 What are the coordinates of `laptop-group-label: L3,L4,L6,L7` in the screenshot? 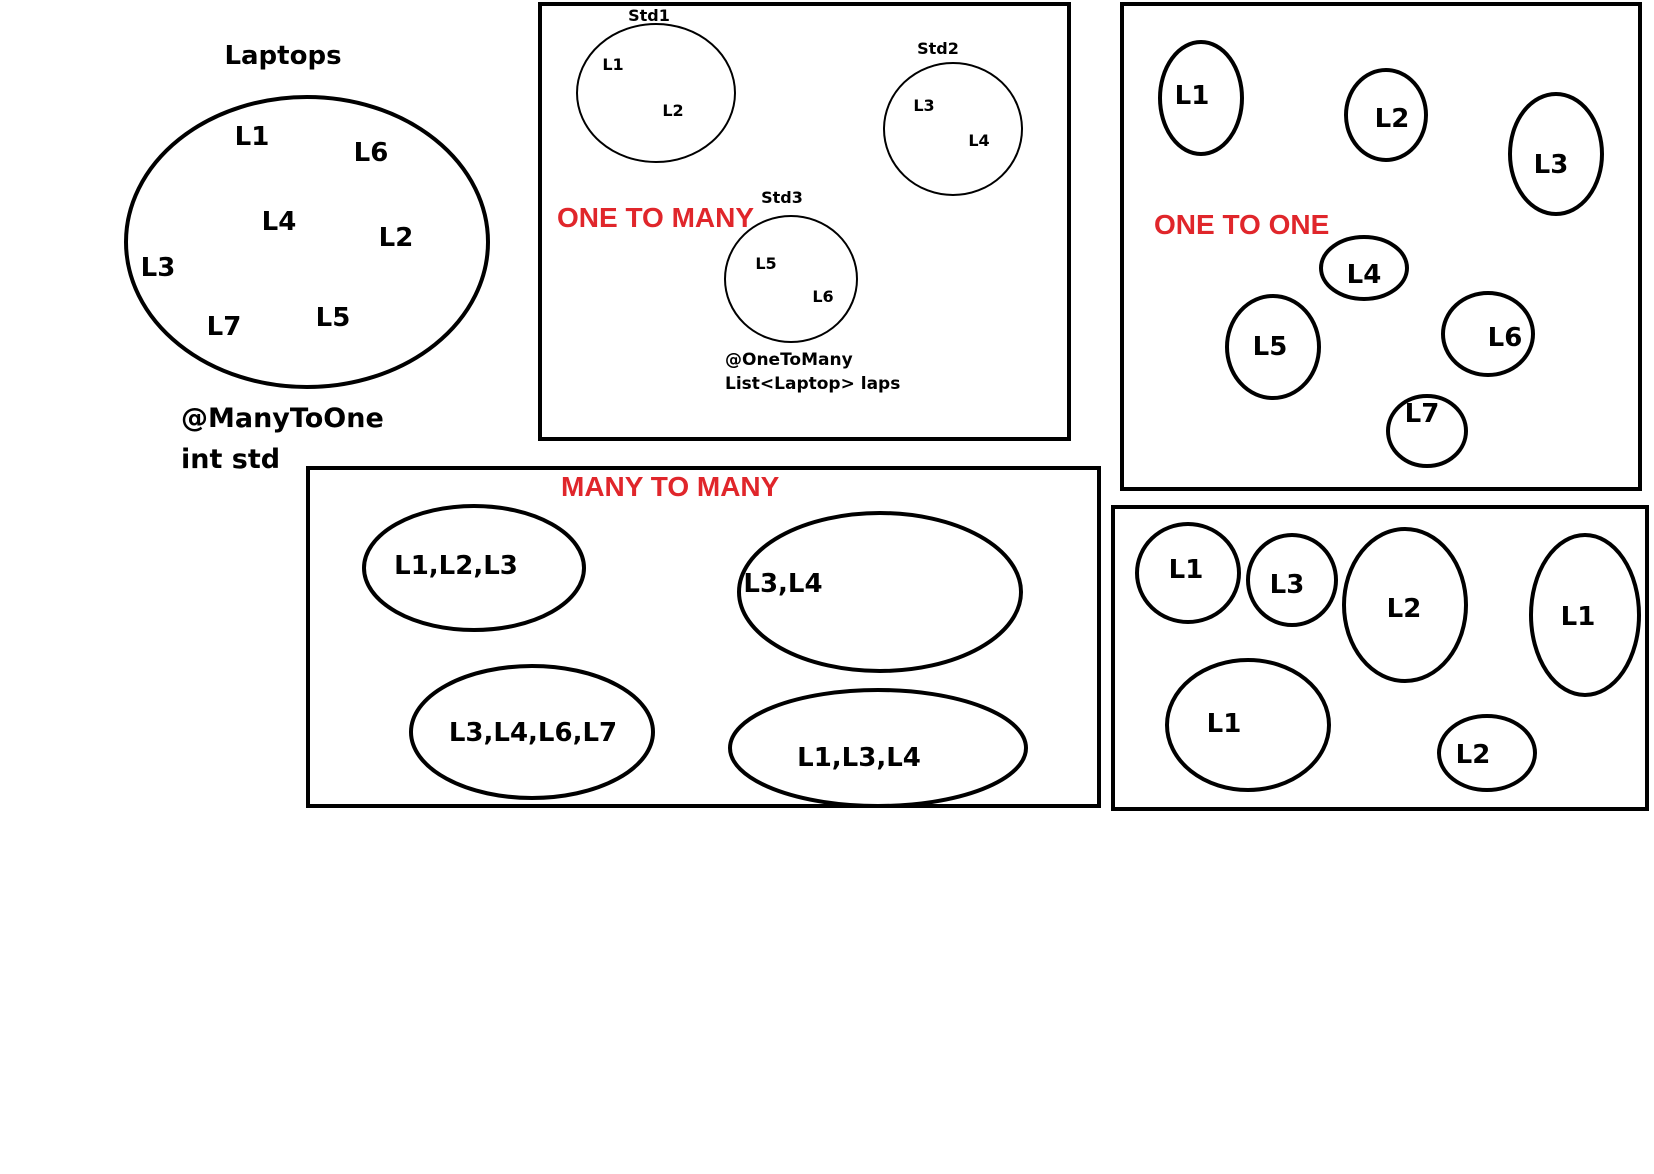 It's located at (533, 733).